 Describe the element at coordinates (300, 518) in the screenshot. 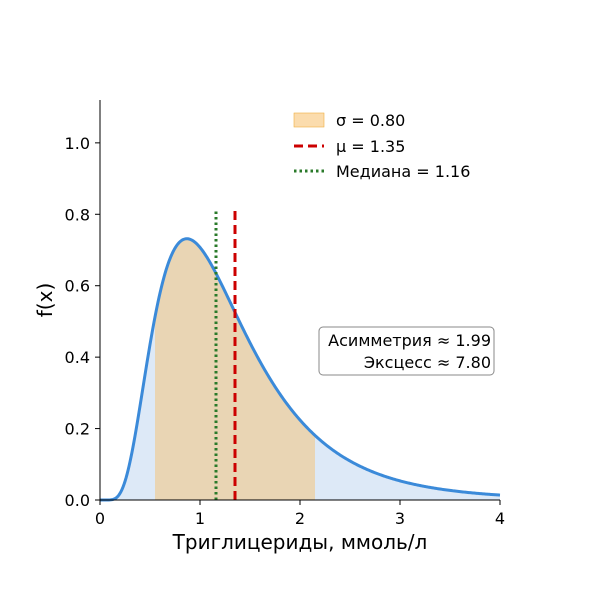

I see `x-tick-label: 2` at that location.